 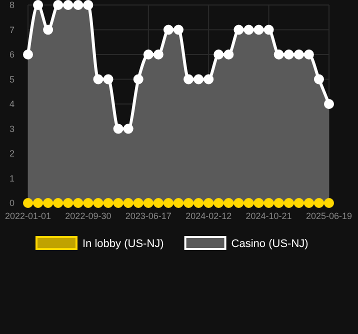 What do you see at coordinates (209, 216) in the screenshot?
I see `x-tick-label: 2024-02-12` at bounding box center [209, 216].